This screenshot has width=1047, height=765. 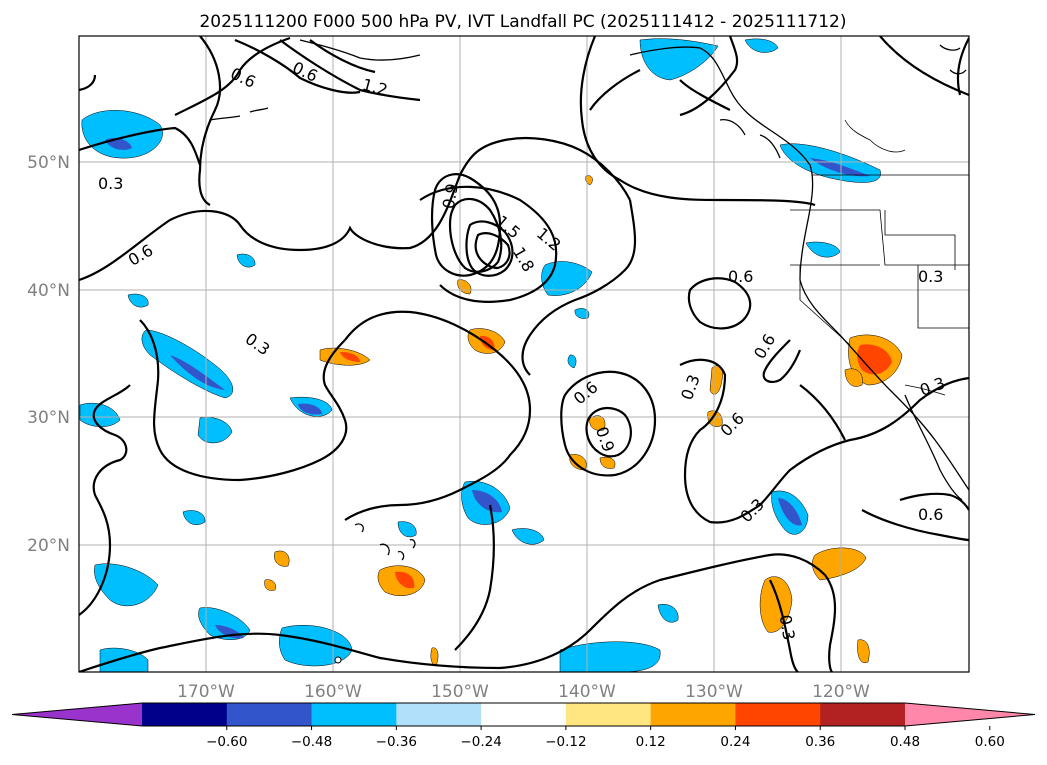 What do you see at coordinates (48, 418) in the screenshot?
I see `lat-tick-label: 30°N` at bounding box center [48, 418].